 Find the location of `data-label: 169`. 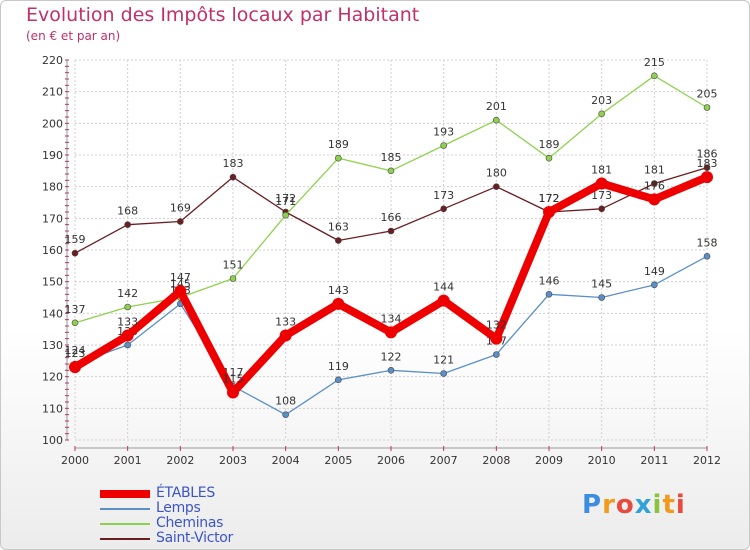

data-label: 169 is located at coordinates (180, 208).